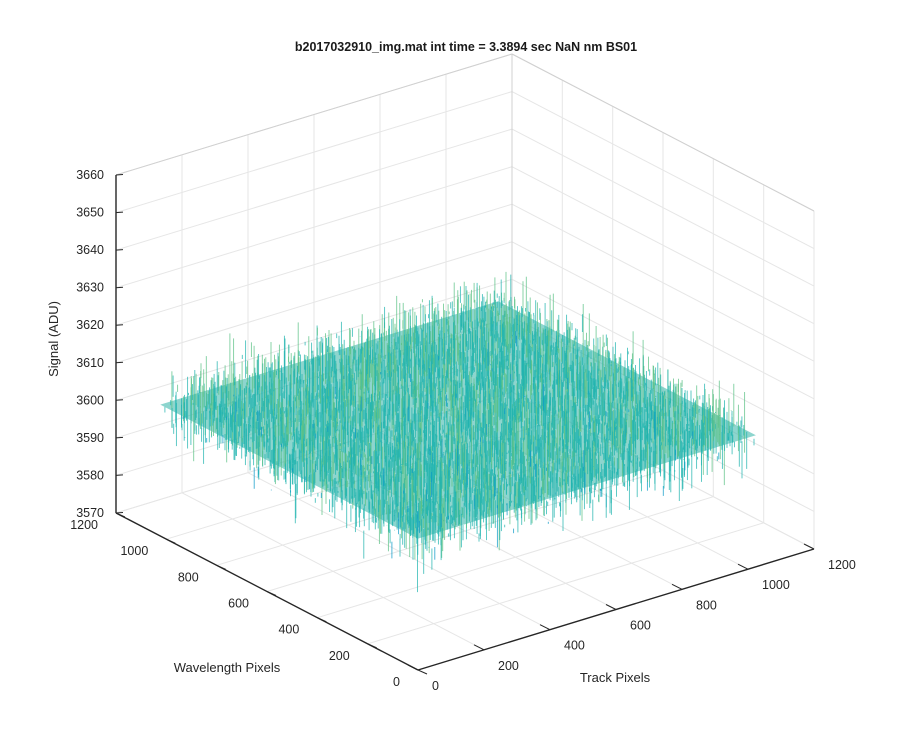  I want to click on z-tick-label: 3630, so click(90, 288).